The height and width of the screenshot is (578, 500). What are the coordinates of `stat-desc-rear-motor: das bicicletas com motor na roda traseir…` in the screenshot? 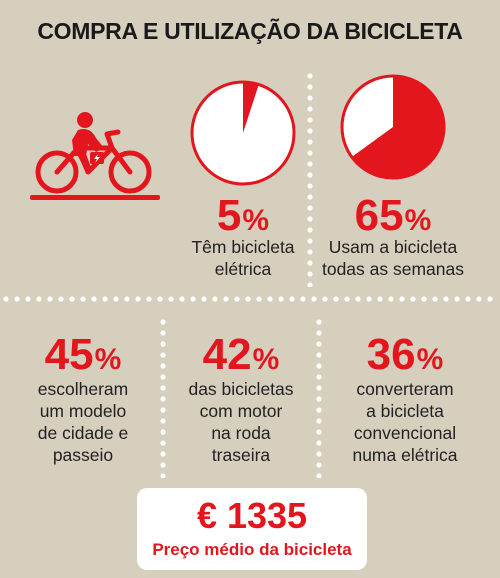 It's located at (241, 422).